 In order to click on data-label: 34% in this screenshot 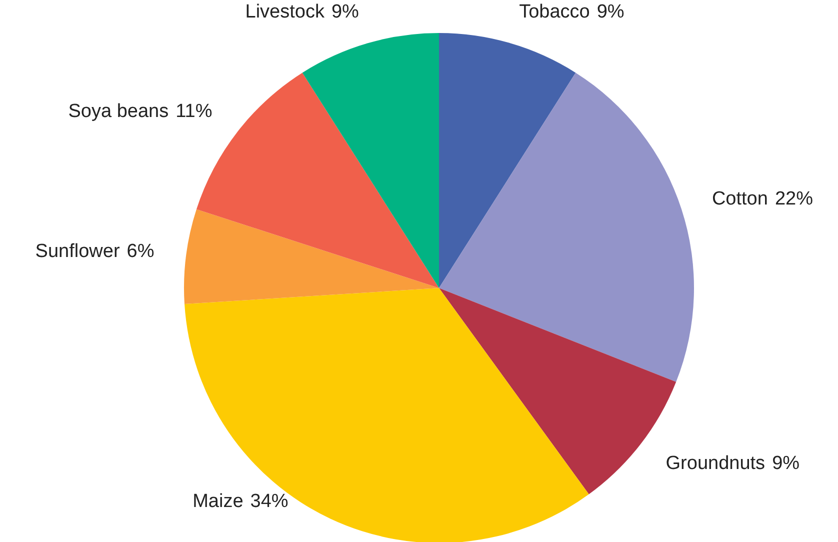, I will do `click(269, 501)`.